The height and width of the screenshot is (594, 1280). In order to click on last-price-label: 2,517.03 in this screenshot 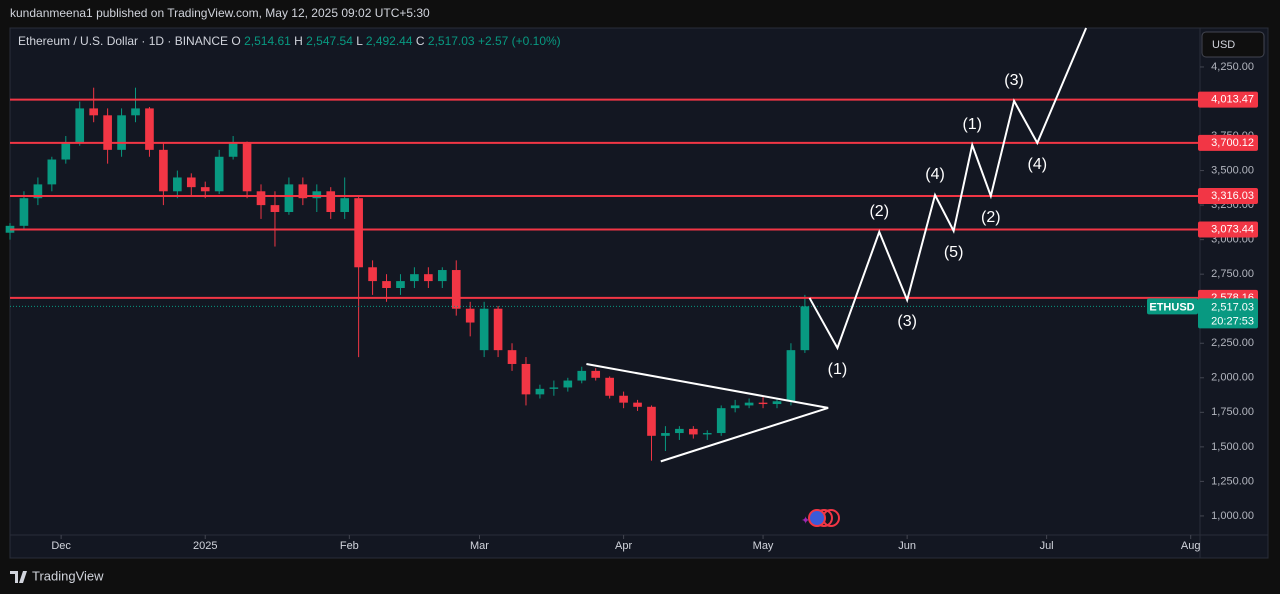, I will do `click(1232, 307)`.